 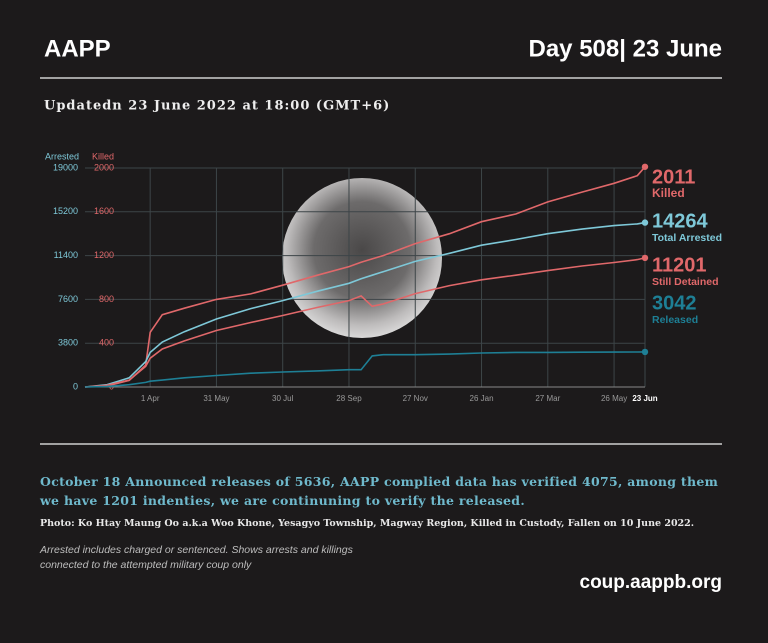 I want to click on end-value-label: 2011, so click(x=673, y=177).